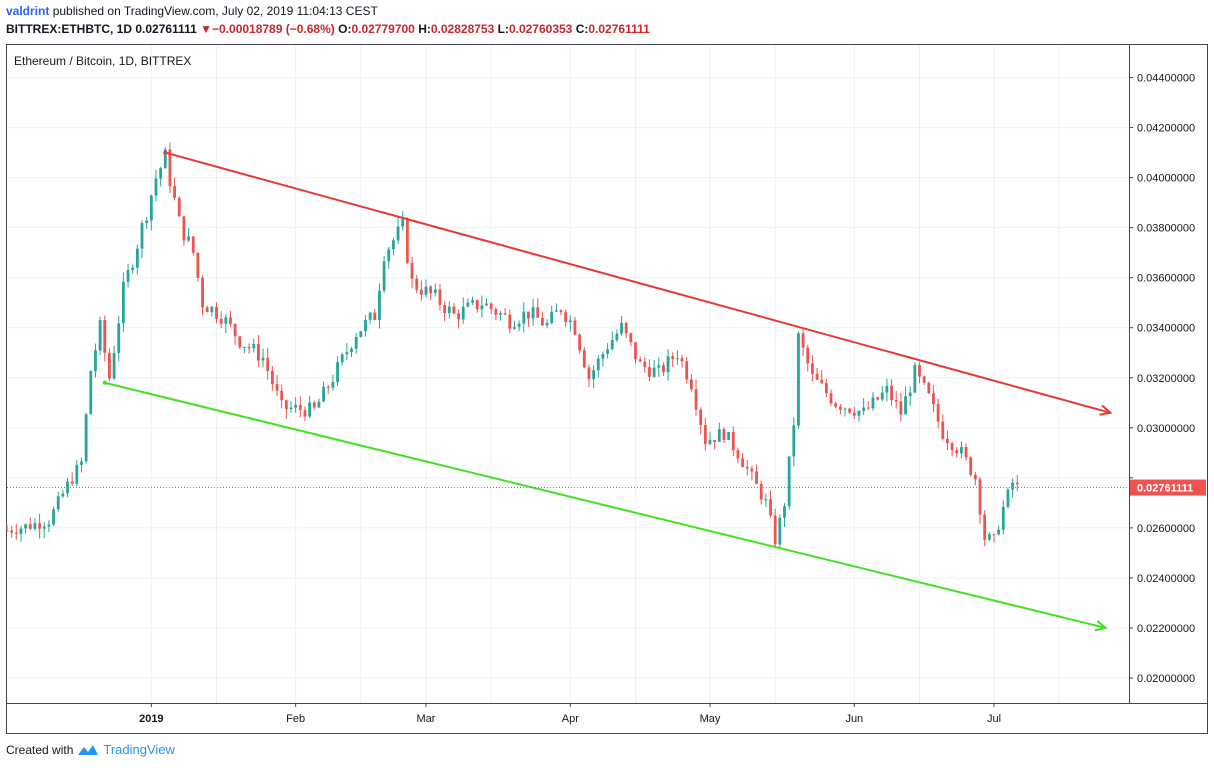 The height and width of the screenshot is (768, 1214). I want to click on tradingview-brand: TradingView, so click(139, 749).